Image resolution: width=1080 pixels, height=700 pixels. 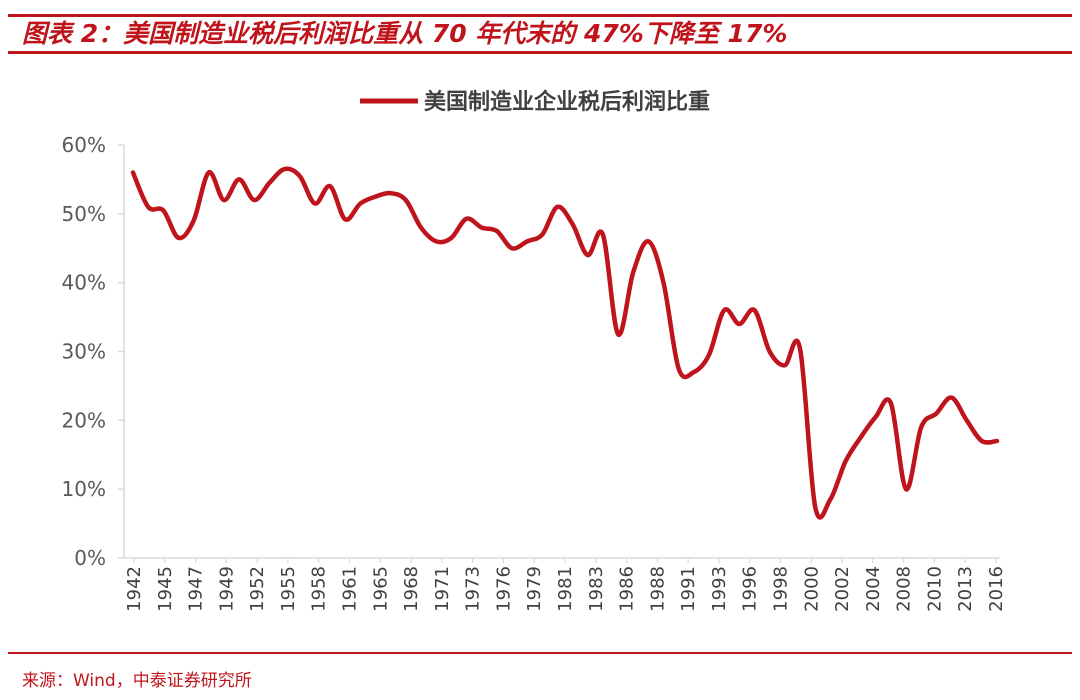 What do you see at coordinates (380, 589) in the screenshot?
I see `x-tick-label: 1965` at bounding box center [380, 589].